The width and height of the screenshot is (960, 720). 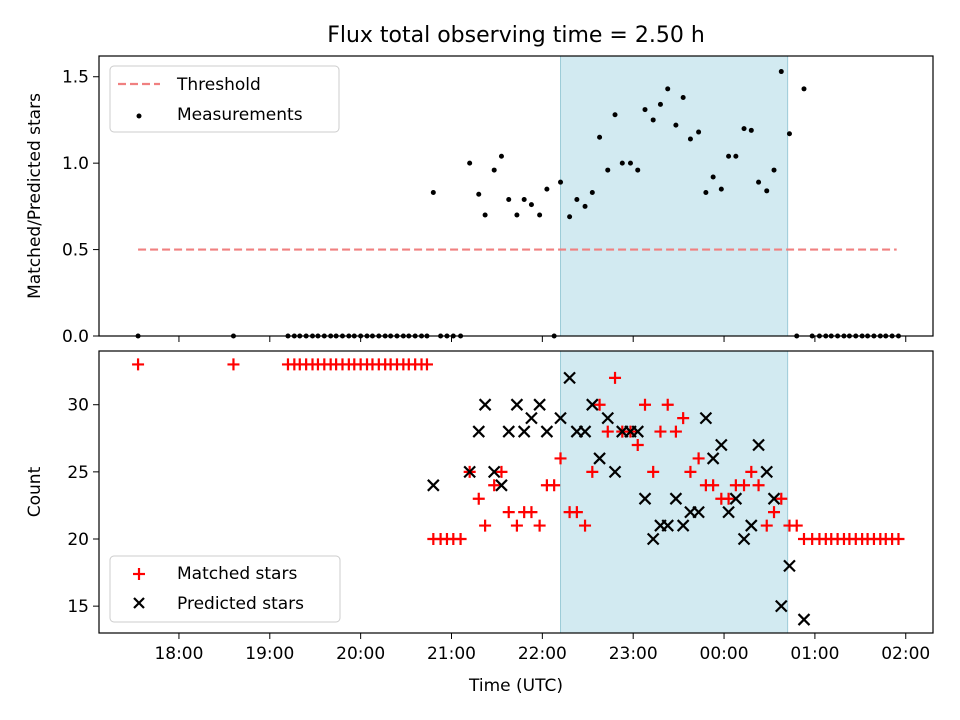 What do you see at coordinates (75, 251) in the screenshot?
I see `y-tick-label: 0.5` at bounding box center [75, 251].